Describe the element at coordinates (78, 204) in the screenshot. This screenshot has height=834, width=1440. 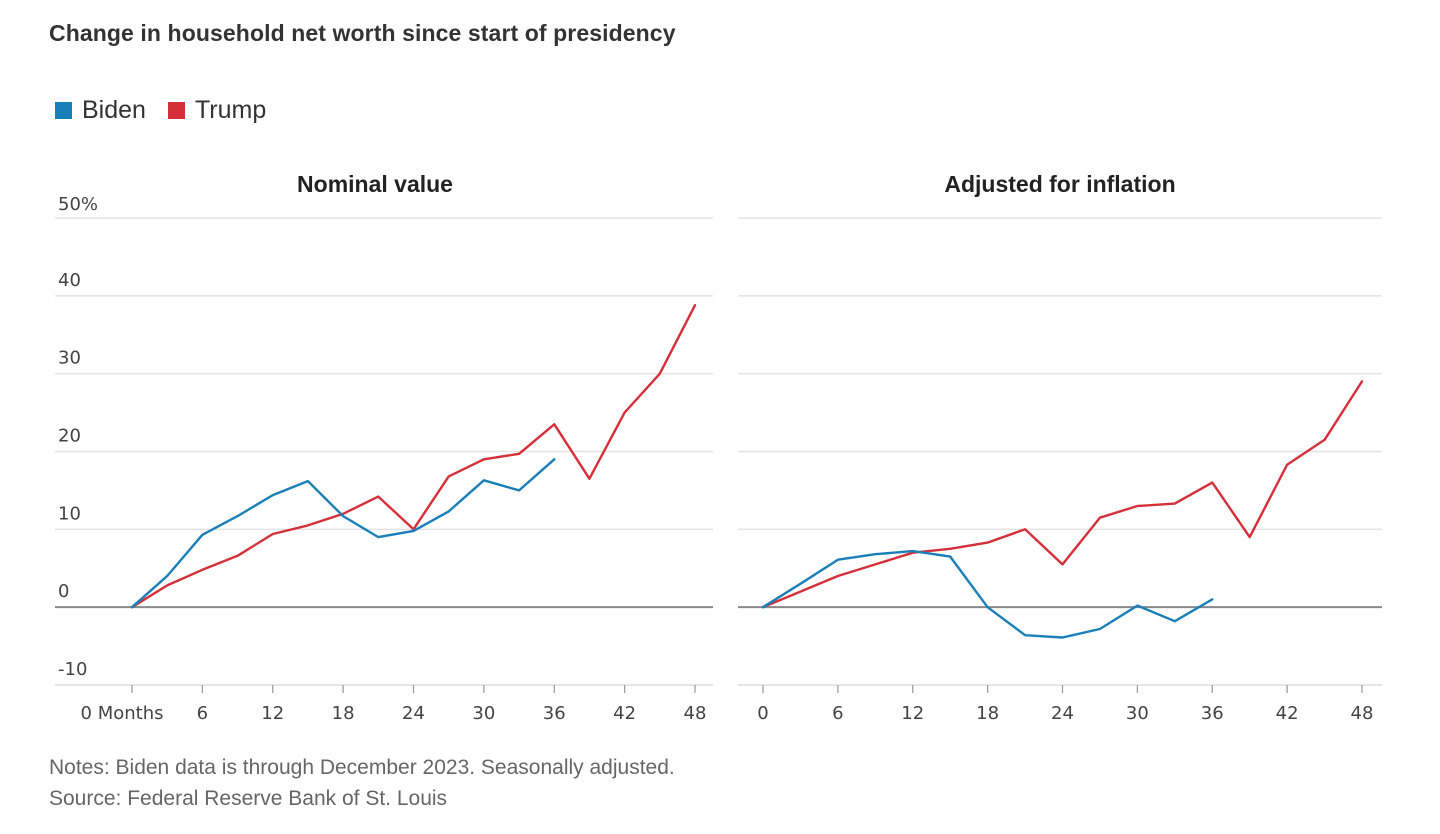
I see `y-tick-label: 50%` at that location.